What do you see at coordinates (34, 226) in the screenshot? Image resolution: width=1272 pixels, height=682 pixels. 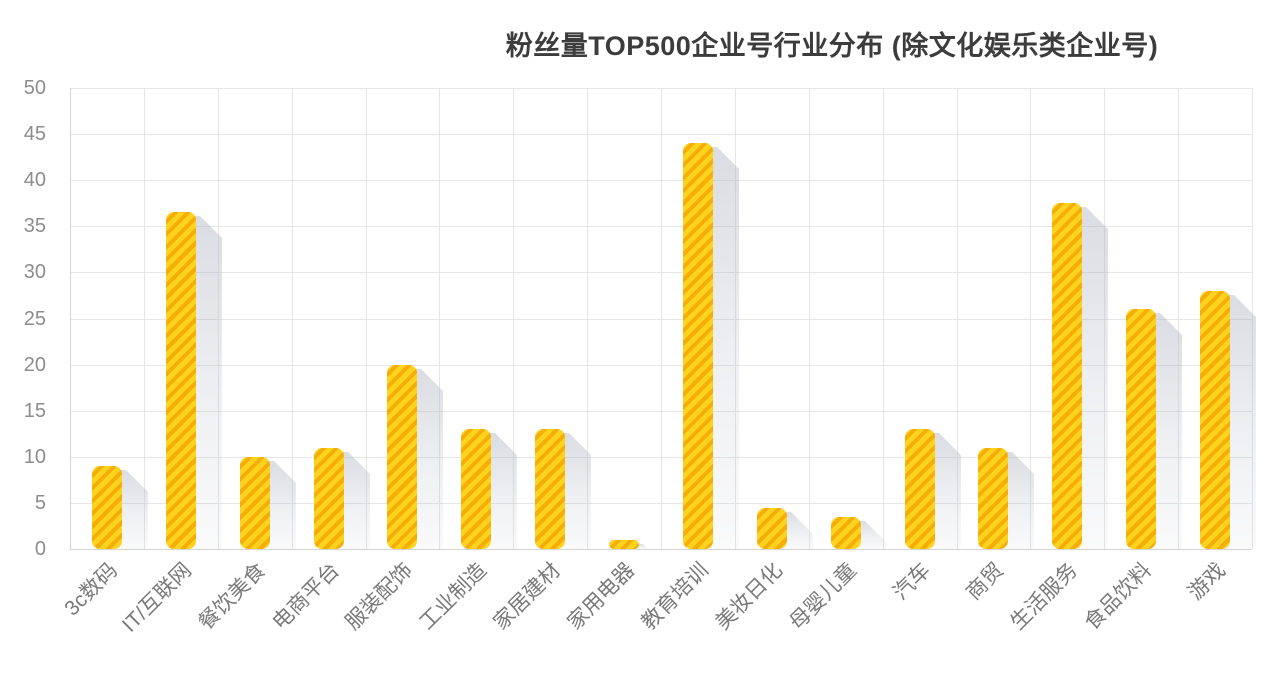 I see `y-axis-tick-label: 35` at bounding box center [34, 226].